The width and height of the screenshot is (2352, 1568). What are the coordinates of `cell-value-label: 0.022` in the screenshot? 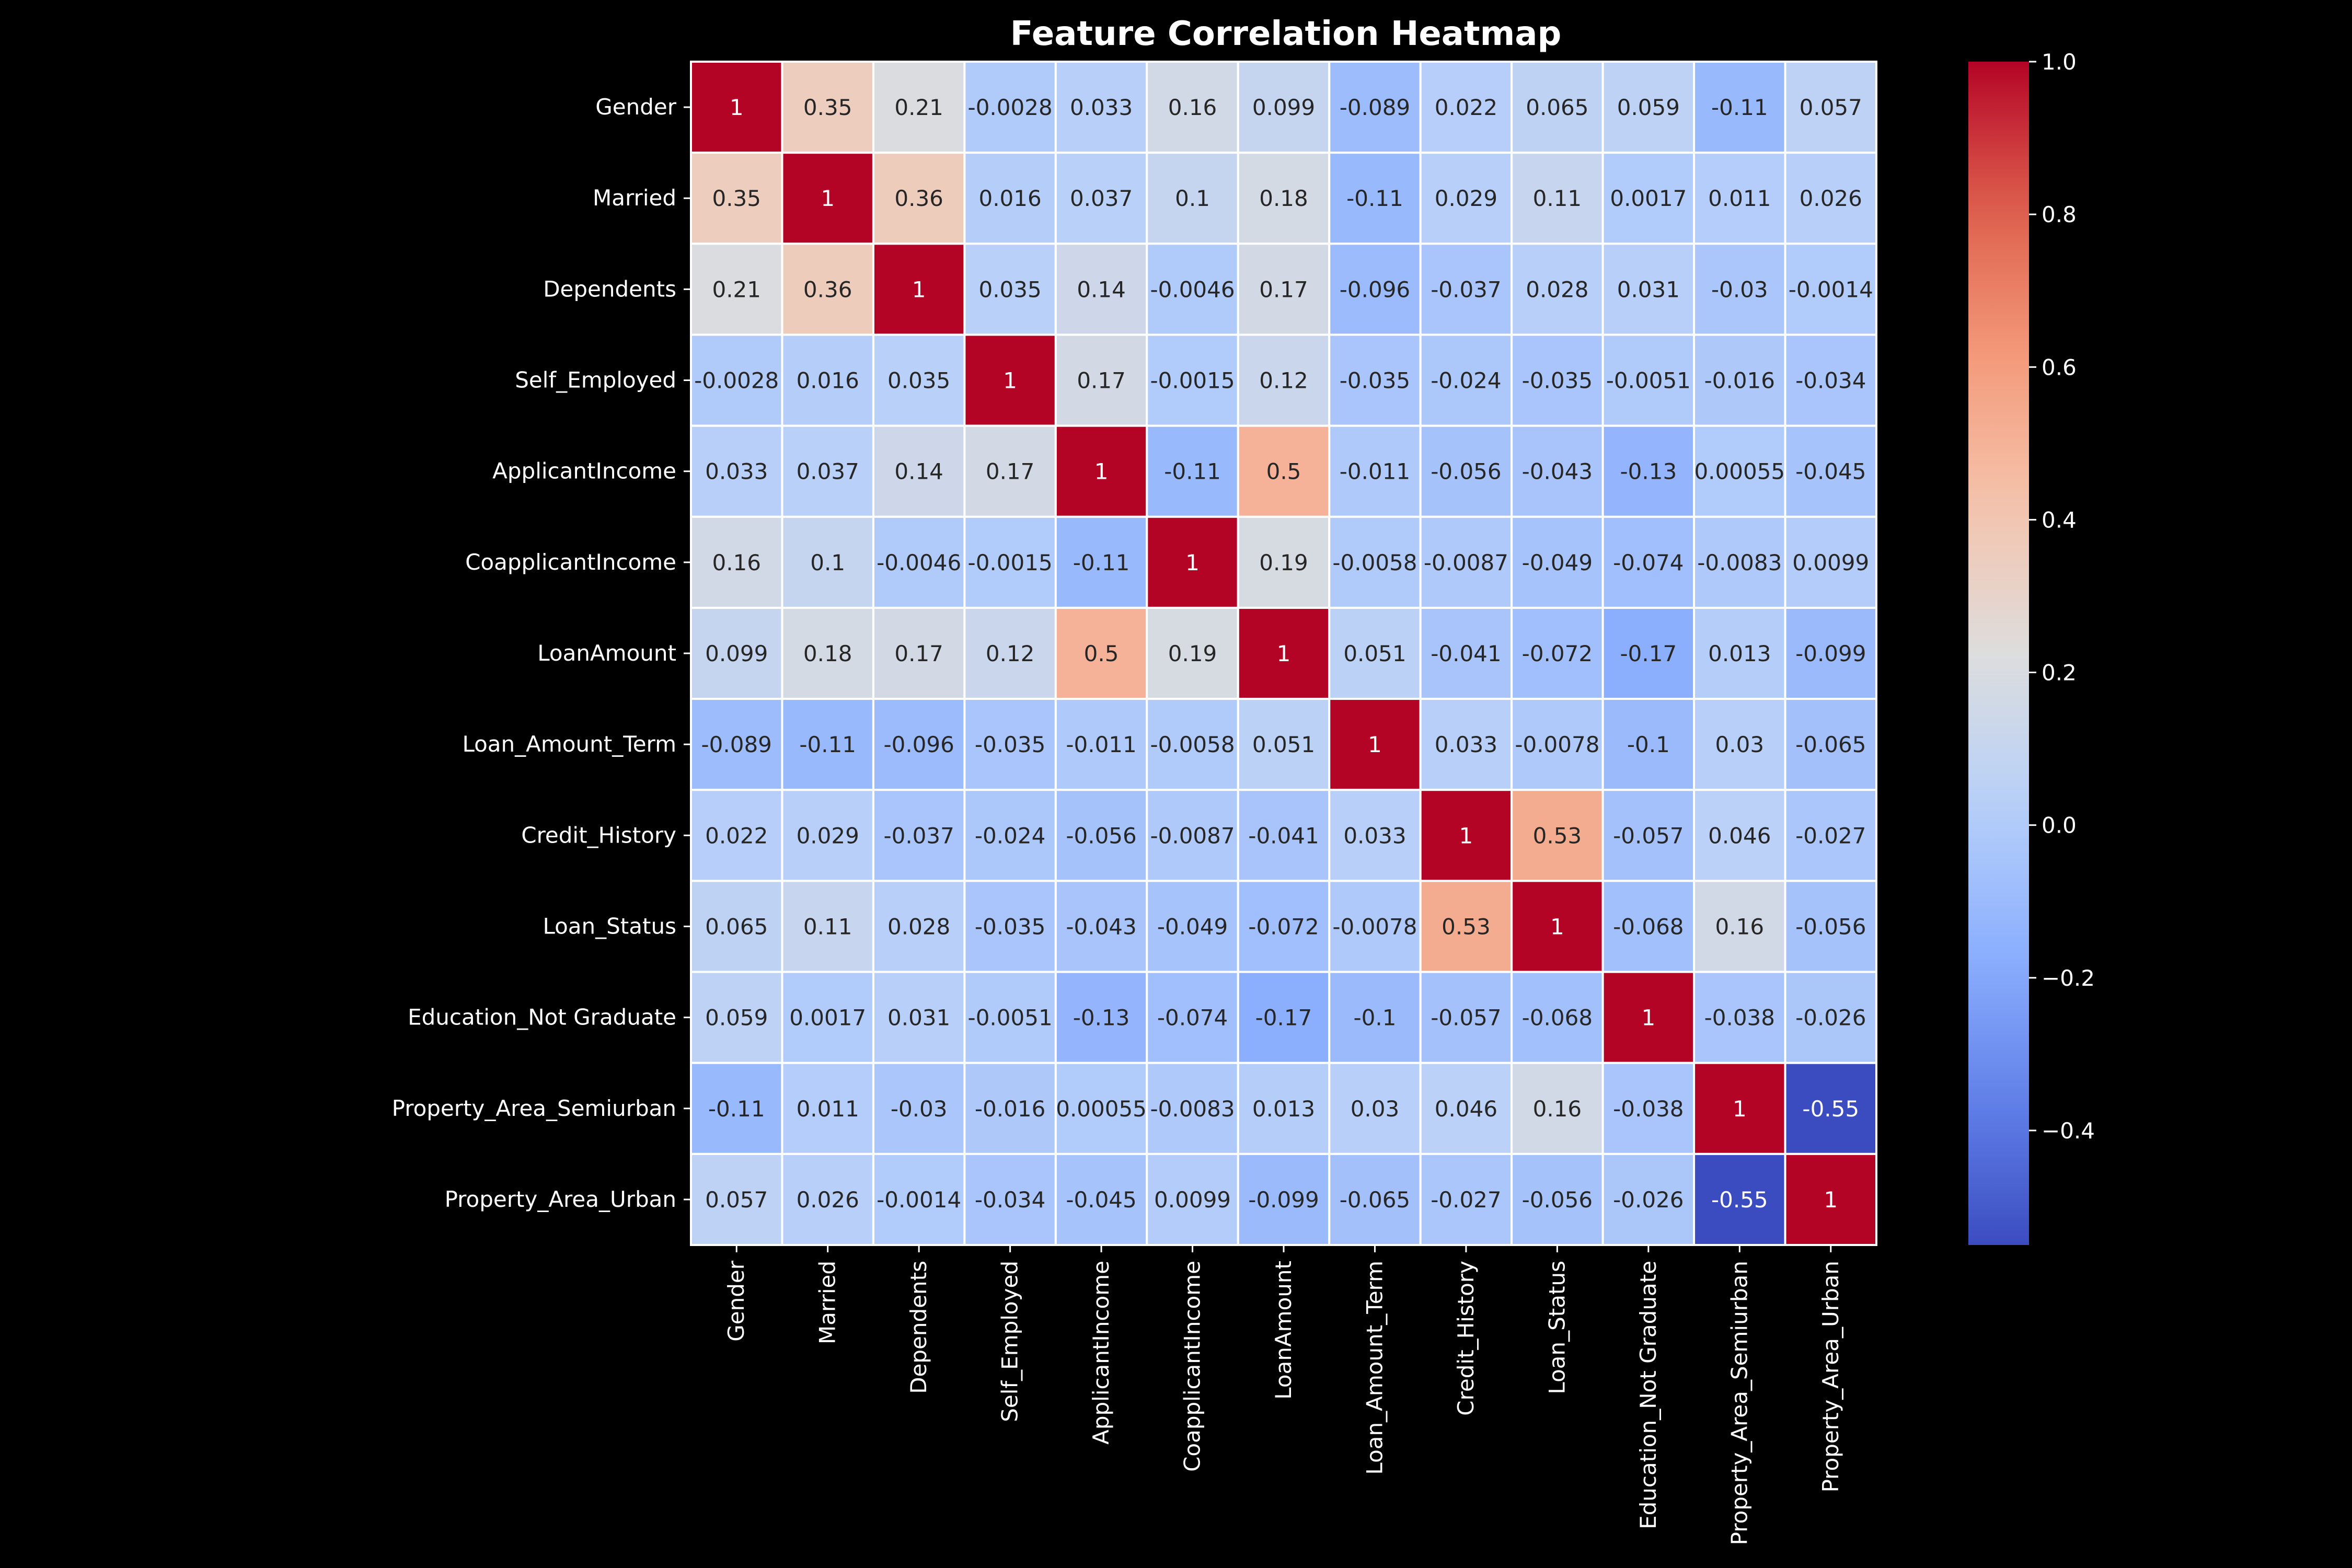 It's located at (736, 835).